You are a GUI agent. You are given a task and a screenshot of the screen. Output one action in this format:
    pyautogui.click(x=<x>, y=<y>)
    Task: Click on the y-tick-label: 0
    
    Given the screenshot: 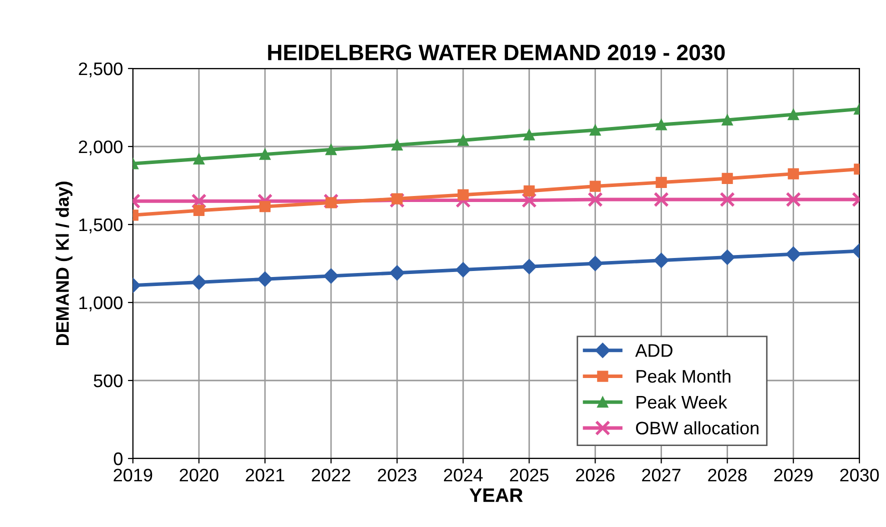 What is the action you would take?
    pyautogui.click(x=118, y=459)
    